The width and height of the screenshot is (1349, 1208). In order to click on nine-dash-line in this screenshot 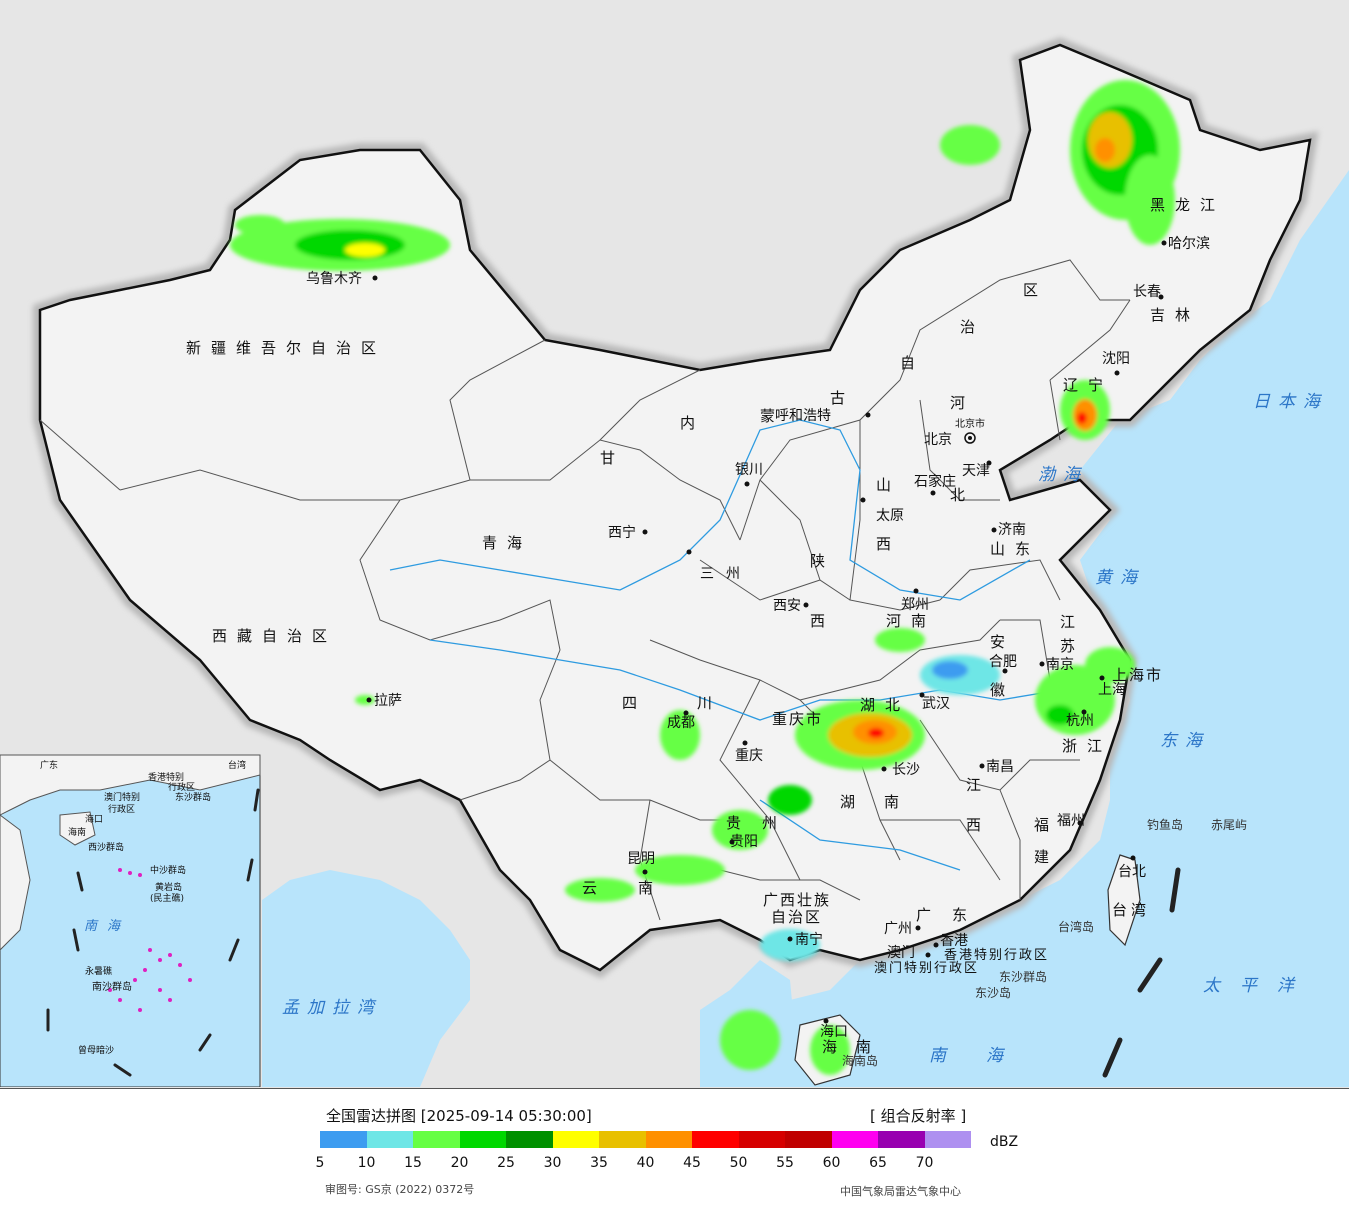, I will do `click(1141, 972)`.